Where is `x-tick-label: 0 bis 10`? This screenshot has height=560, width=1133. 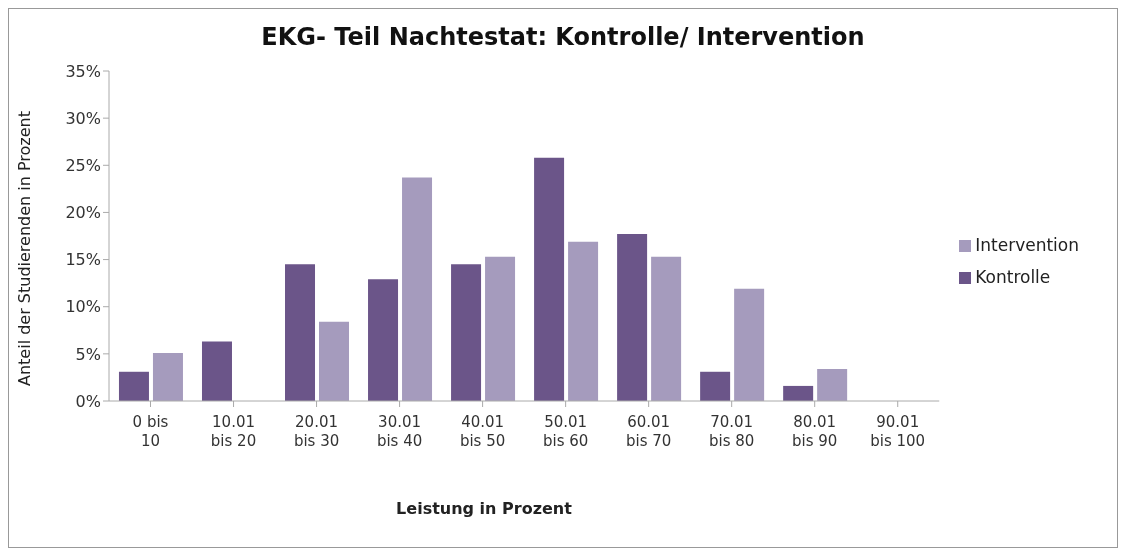 x-tick-label: 0 bis 10 is located at coordinates (150, 431).